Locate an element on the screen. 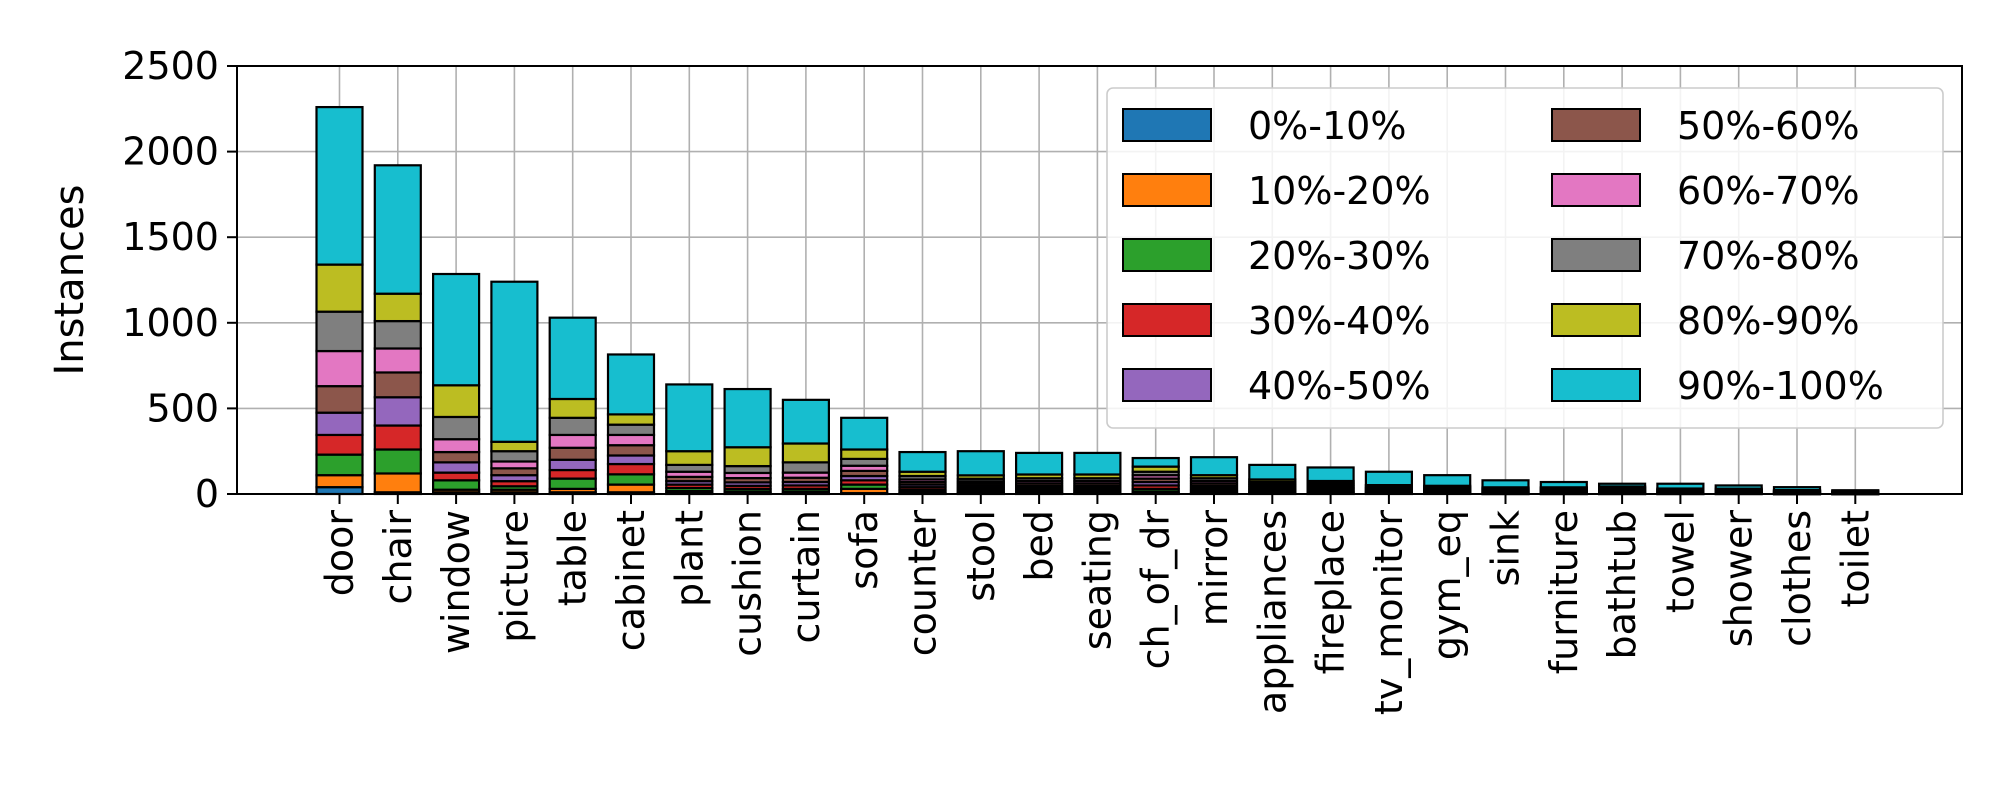 Image resolution: width=2000 pixels, height=800 pixels. y-axis-label: Instances is located at coordinates (70, 280).